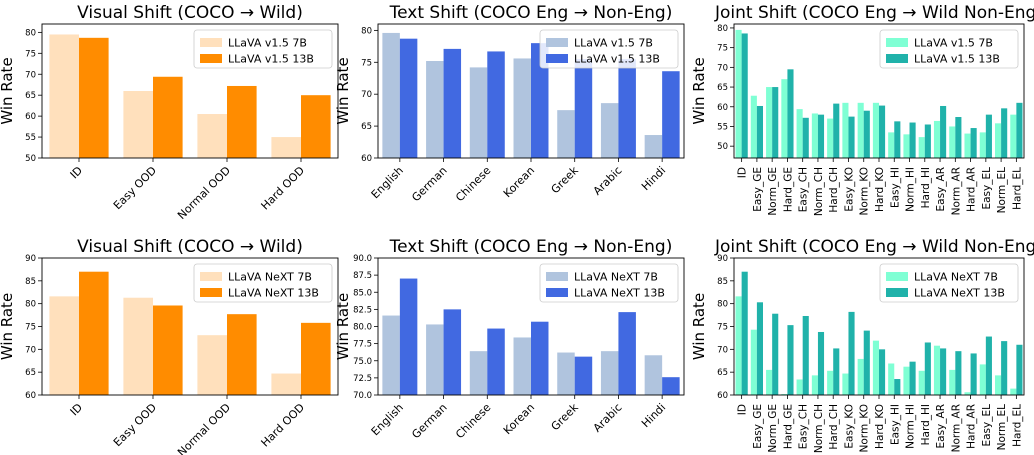  I want to click on legend-swatch, so click(897, 42).